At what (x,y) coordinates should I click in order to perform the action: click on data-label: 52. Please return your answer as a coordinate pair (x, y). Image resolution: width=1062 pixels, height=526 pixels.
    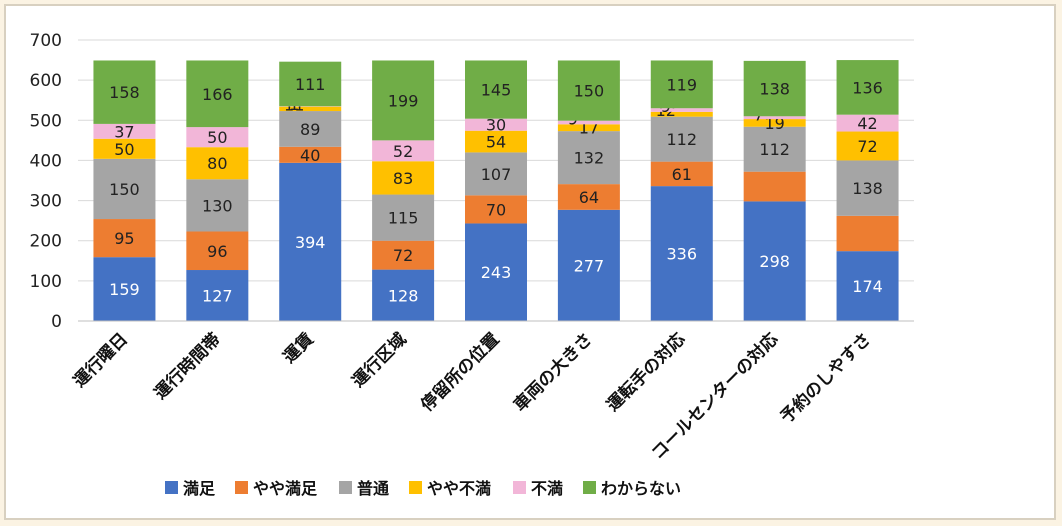
    Looking at the image, I should click on (403, 151).